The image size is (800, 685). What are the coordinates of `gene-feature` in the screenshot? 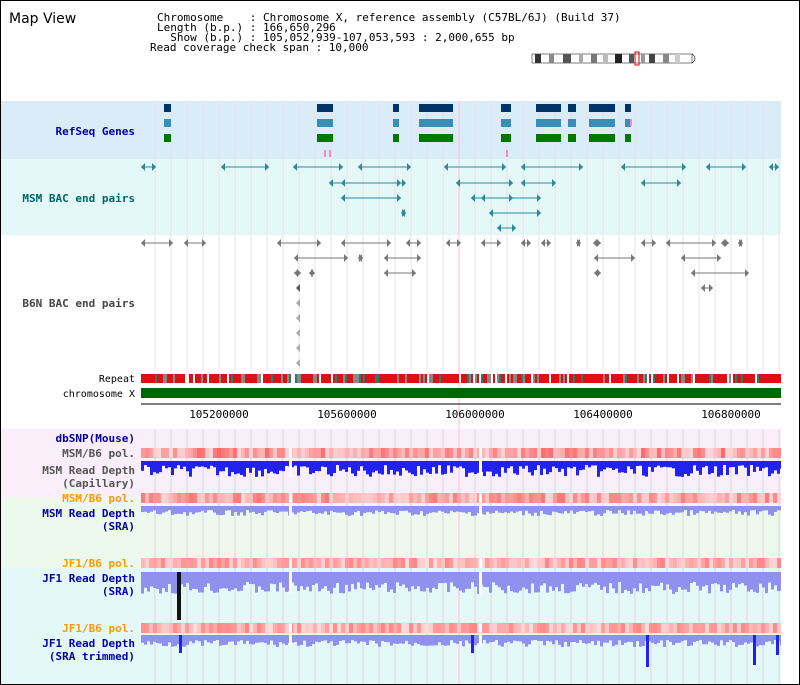 It's located at (548, 123).